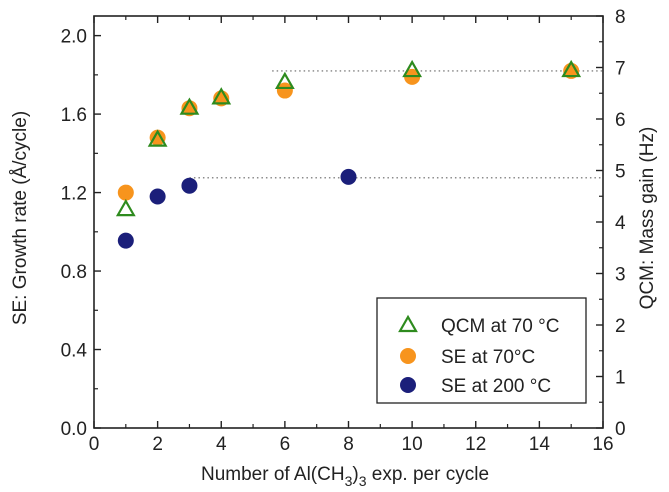  I want to click on y-left-tick-label: 0.8, so click(74, 272).